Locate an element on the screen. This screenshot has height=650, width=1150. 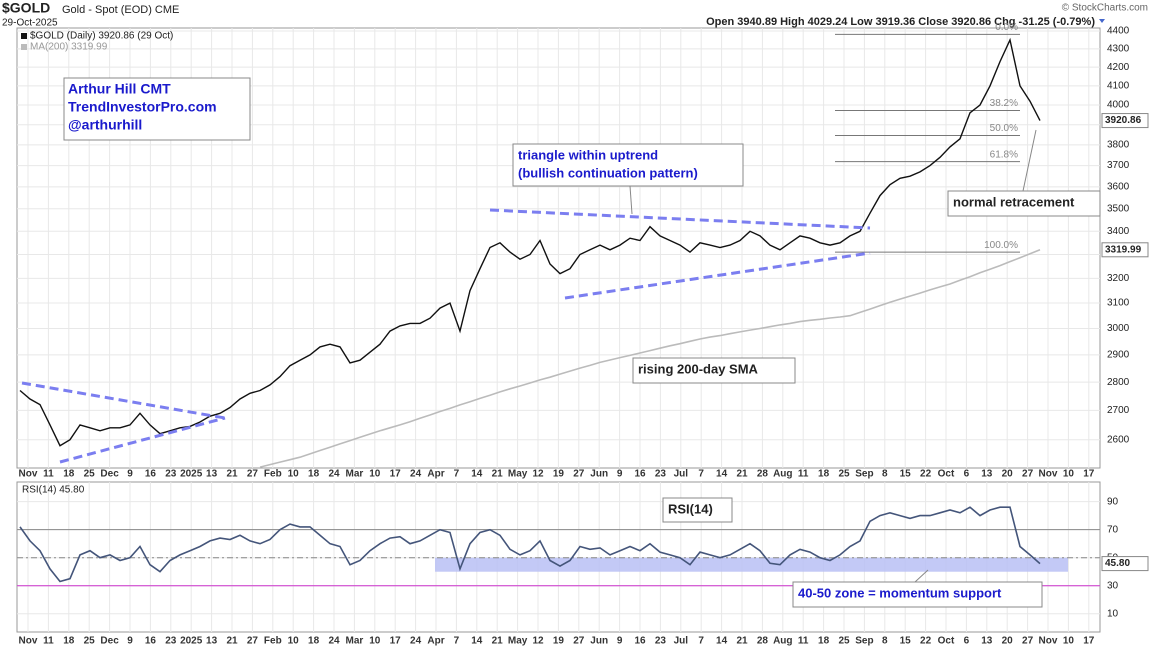
y-tick-label: 4000 is located at coordinates (1118, 105).